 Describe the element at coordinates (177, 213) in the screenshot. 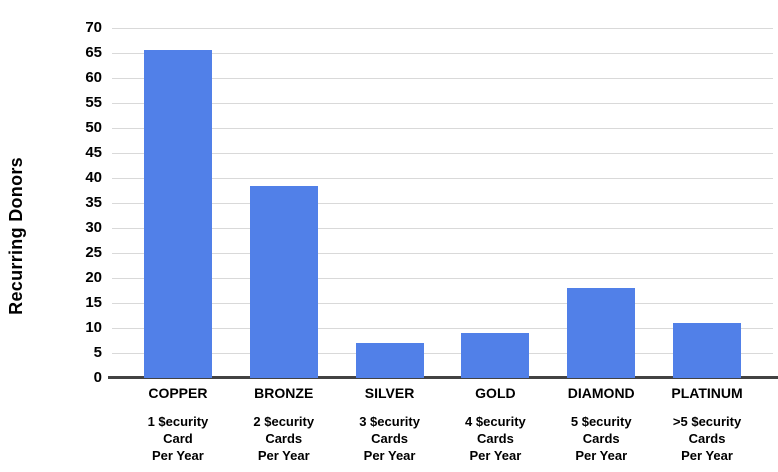

I see `bar-copper` at that location.